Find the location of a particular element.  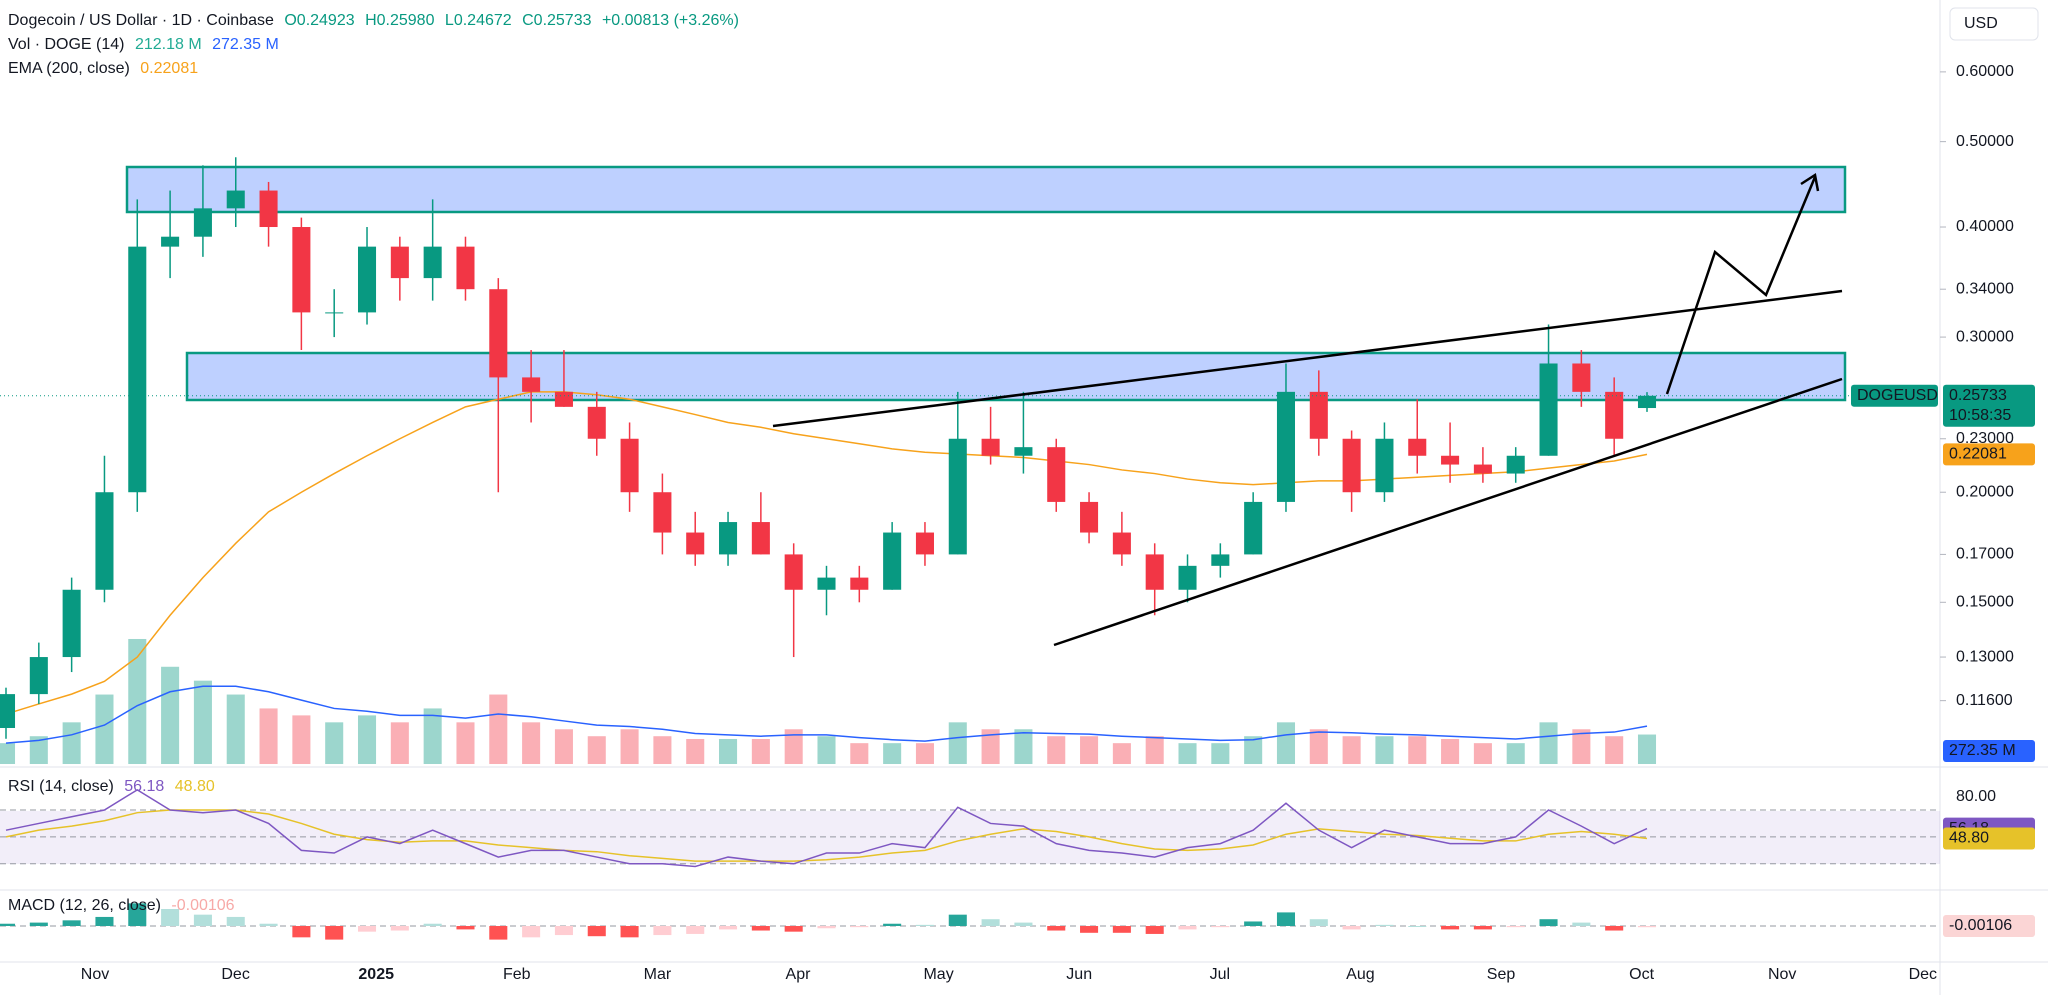

x-tick-label: Apr is located at coordinates (799, 974).